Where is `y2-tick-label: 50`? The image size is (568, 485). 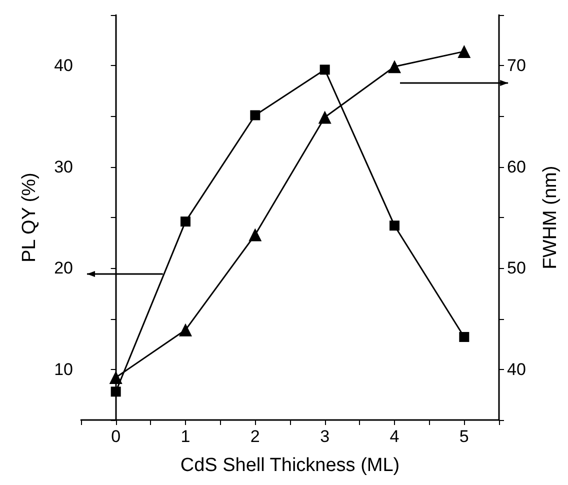
y2-tick-label: 50 is located at coordinates (516, 268).